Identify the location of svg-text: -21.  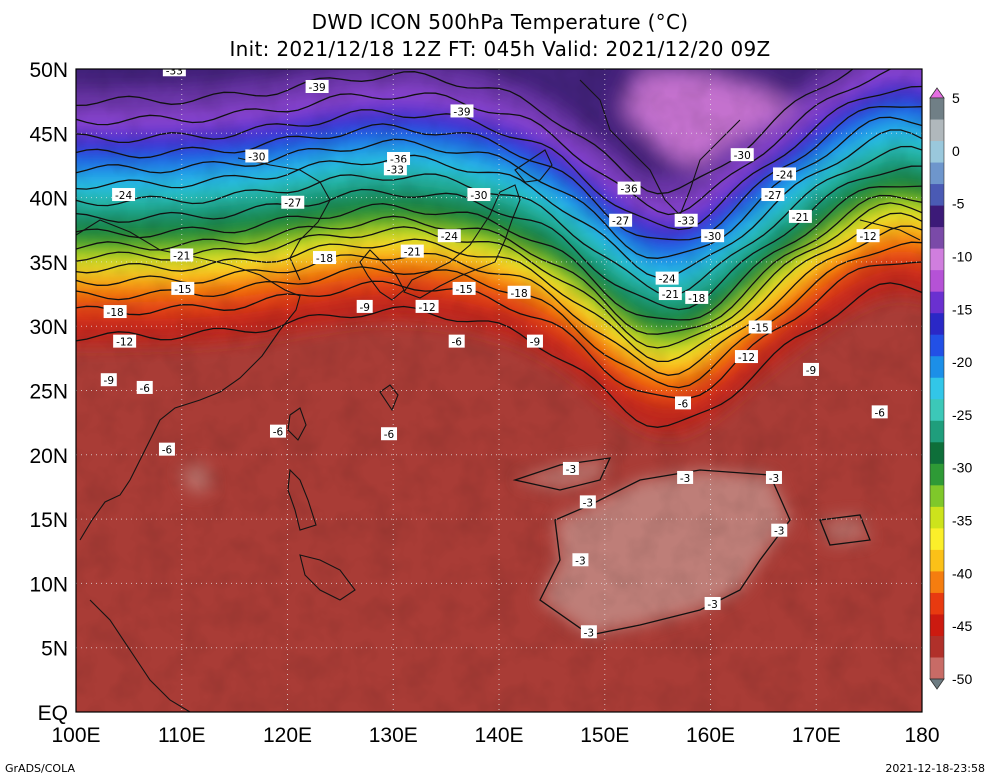
(670, 295).